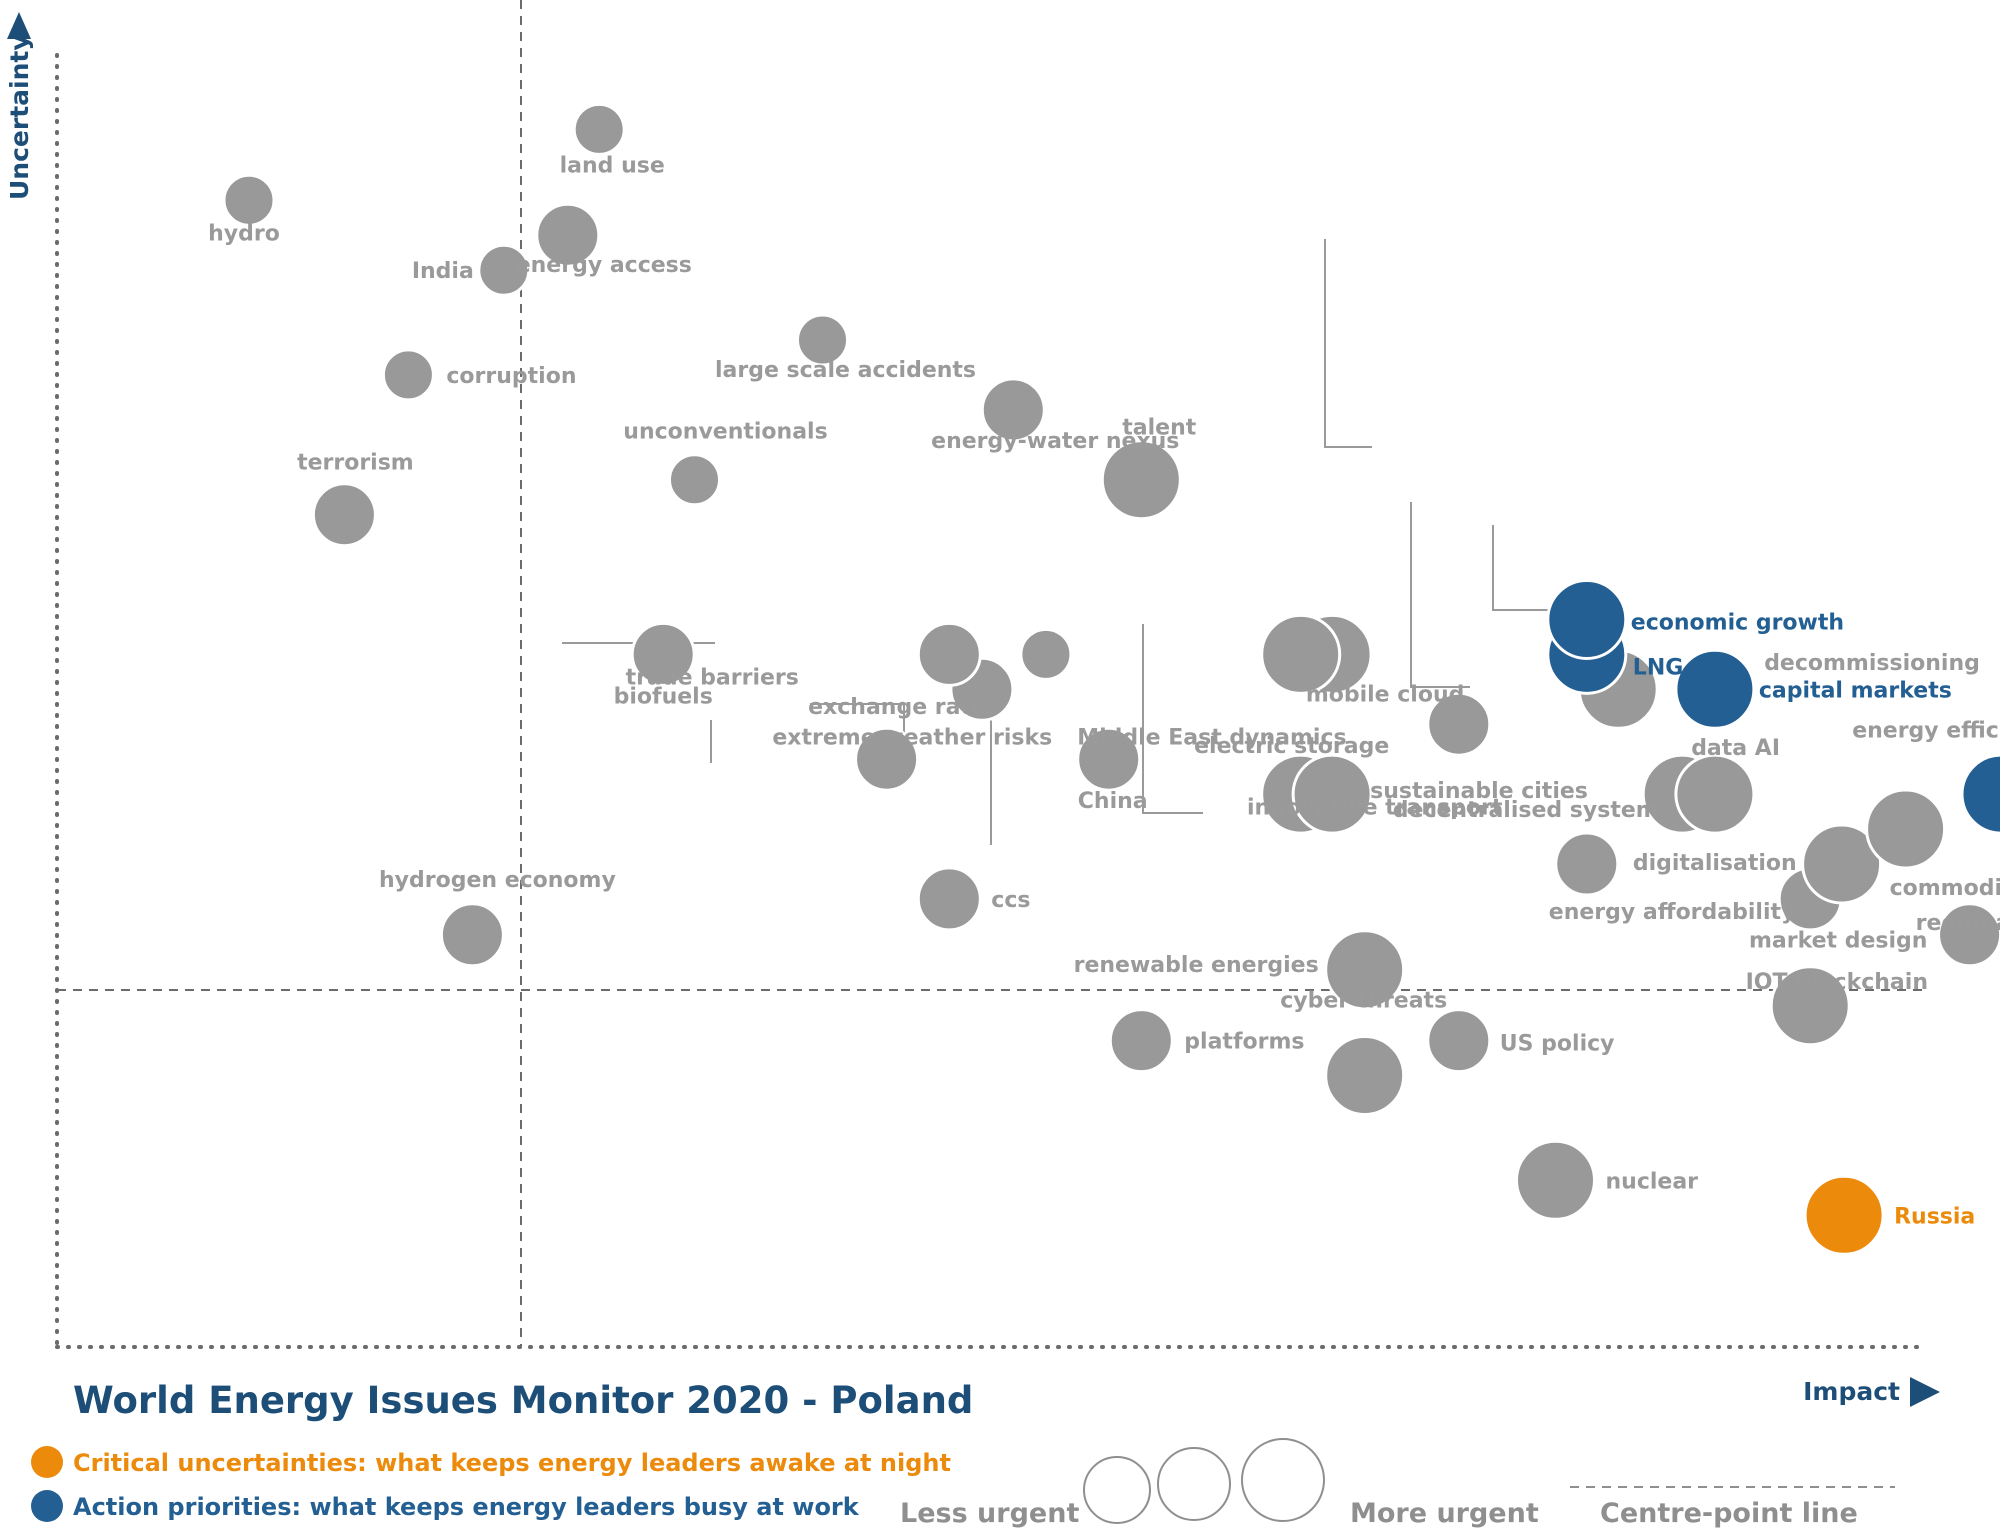  What do you see at coordinates (612, 165) in the screenshot?
I see `bubble-label-land-use: land use` at bounding box center [612, 165].